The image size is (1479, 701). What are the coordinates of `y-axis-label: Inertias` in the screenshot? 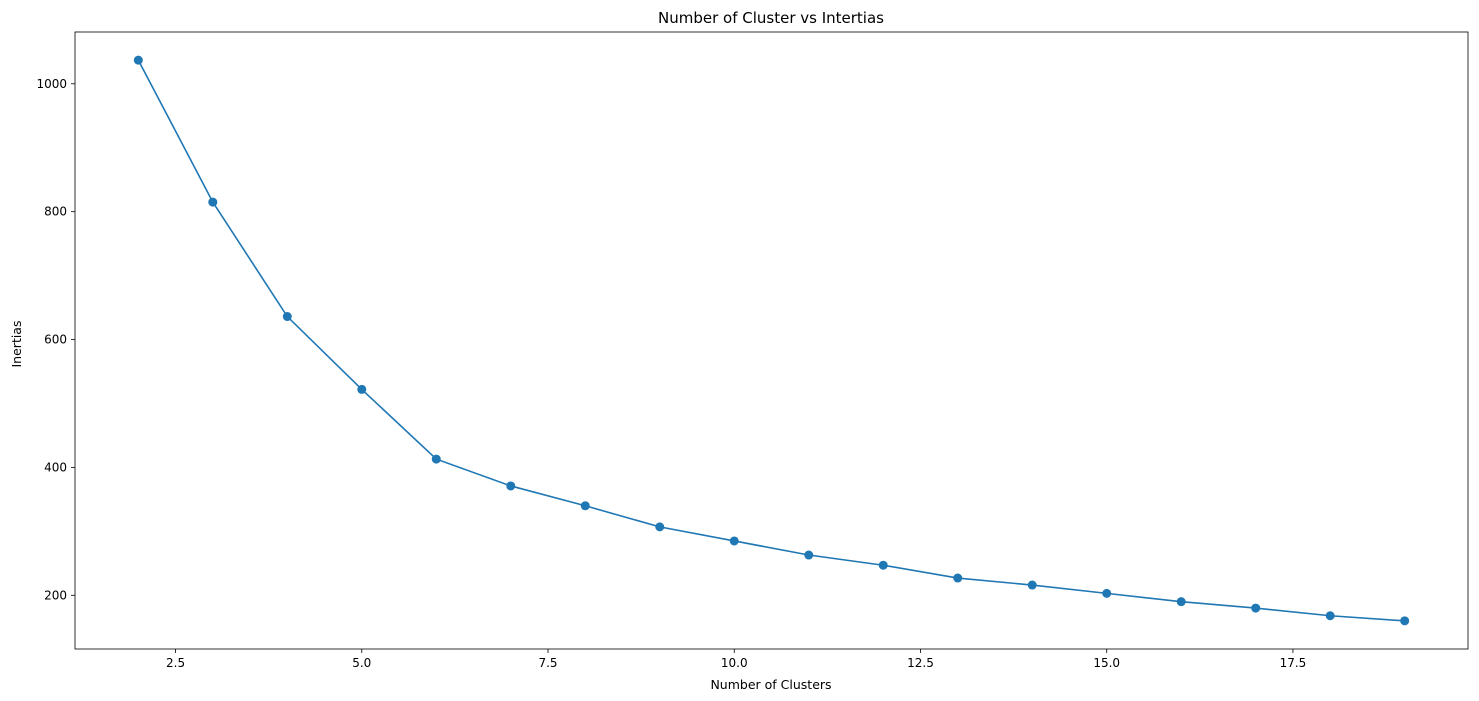 It's located at (16, 344).